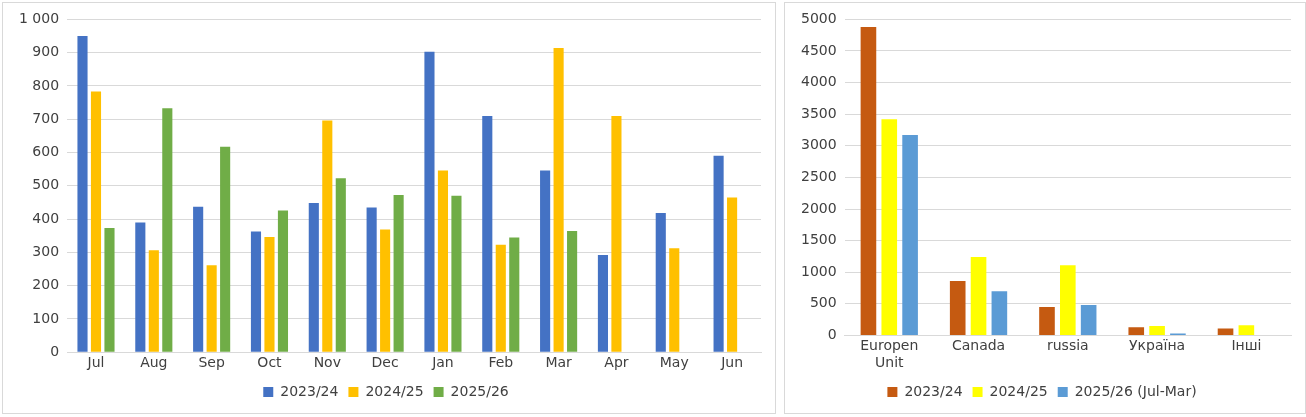 The image size is (1306, 417). What do you see at coordinates (46, 251) in the screenshot?
I see `y-tick-label: 300` at bounding box center [46, 251].